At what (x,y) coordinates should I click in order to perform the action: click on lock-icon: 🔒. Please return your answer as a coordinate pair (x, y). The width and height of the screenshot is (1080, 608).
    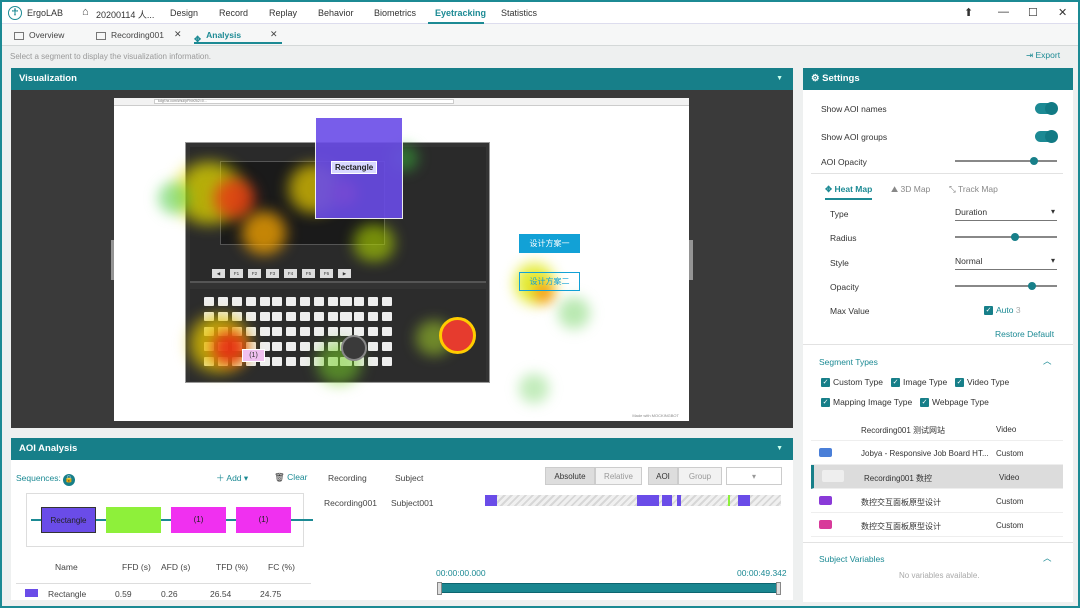
    Looking at the image, I should click on (69, 480).